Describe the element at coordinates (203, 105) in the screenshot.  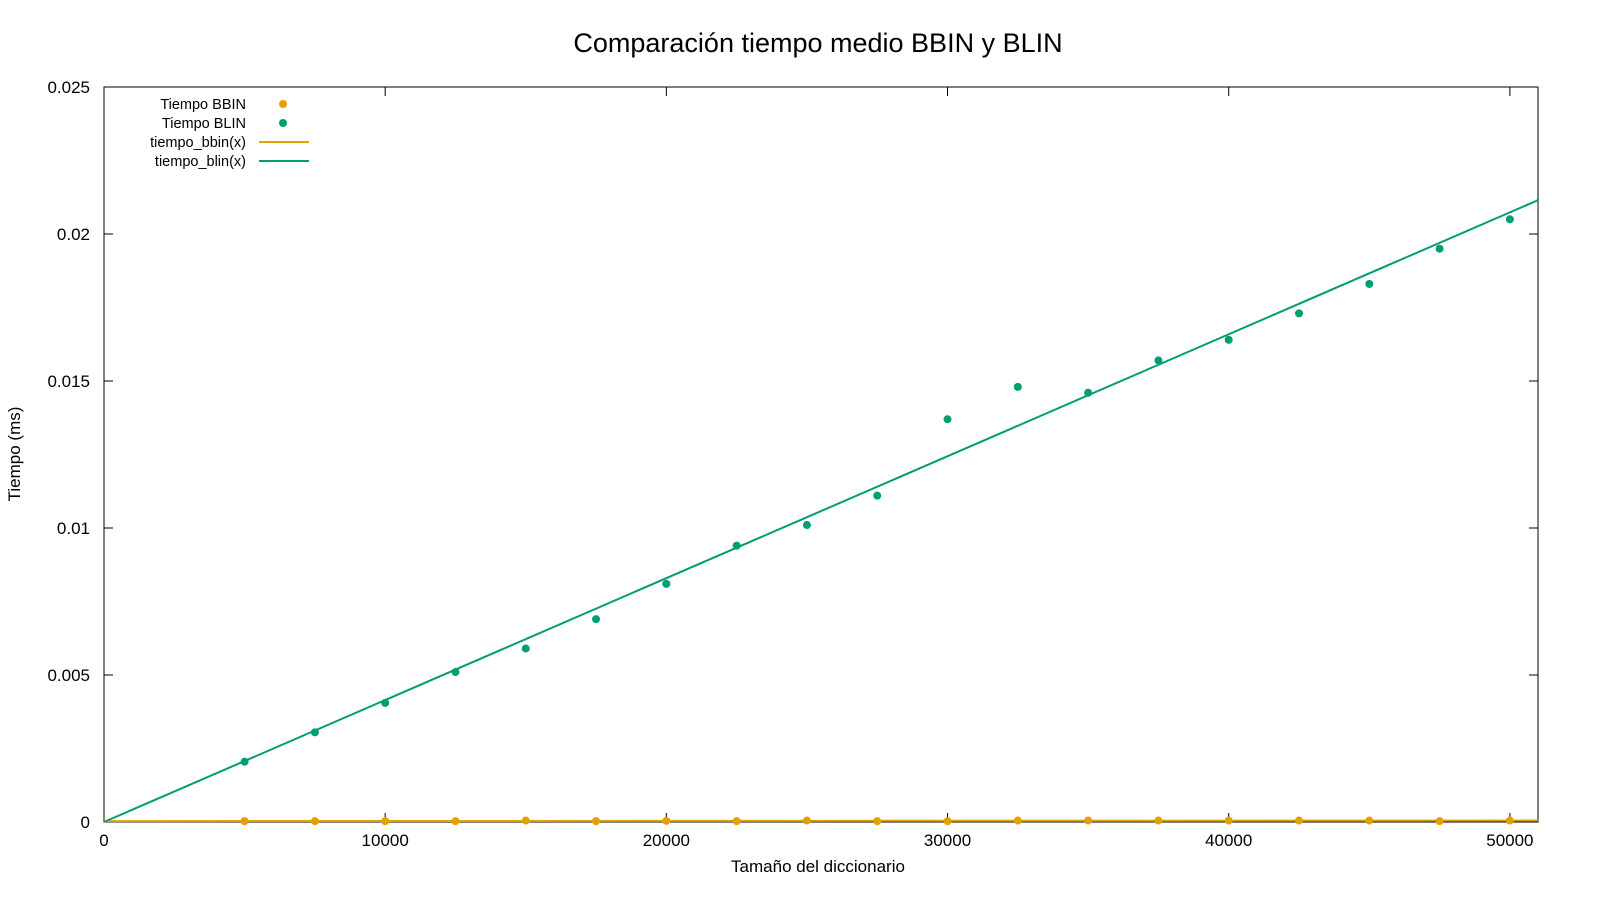
I see `legend-label: Tiempo BBIN` at that location.